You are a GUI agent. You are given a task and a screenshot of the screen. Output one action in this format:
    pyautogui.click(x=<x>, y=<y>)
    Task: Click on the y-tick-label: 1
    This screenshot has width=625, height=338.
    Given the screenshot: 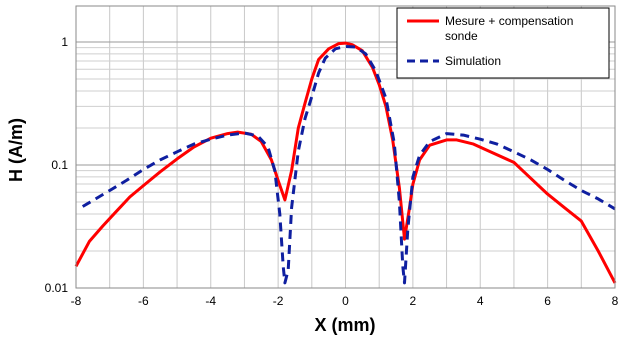 What is the action you would take?
    pyautogui.click(x=64, y=42)
    